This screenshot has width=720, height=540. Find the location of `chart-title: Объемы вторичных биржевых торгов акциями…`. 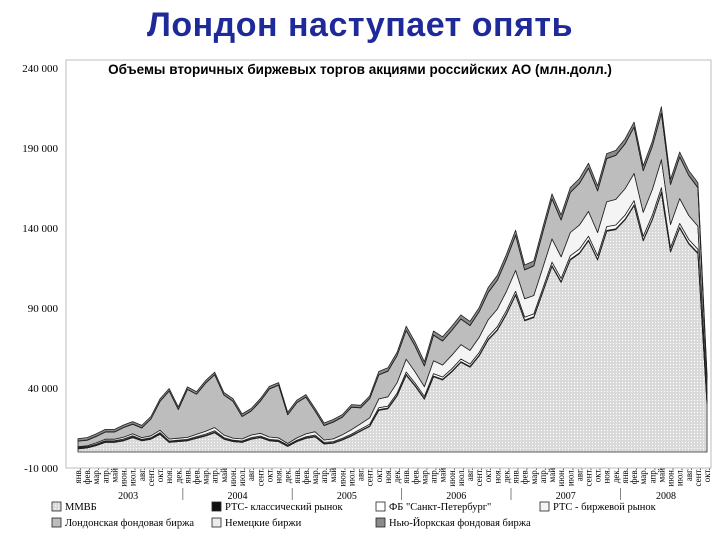

chart-title: Объемы вторичных биржевых торгов акциями… is located at coordinates (360, 69).